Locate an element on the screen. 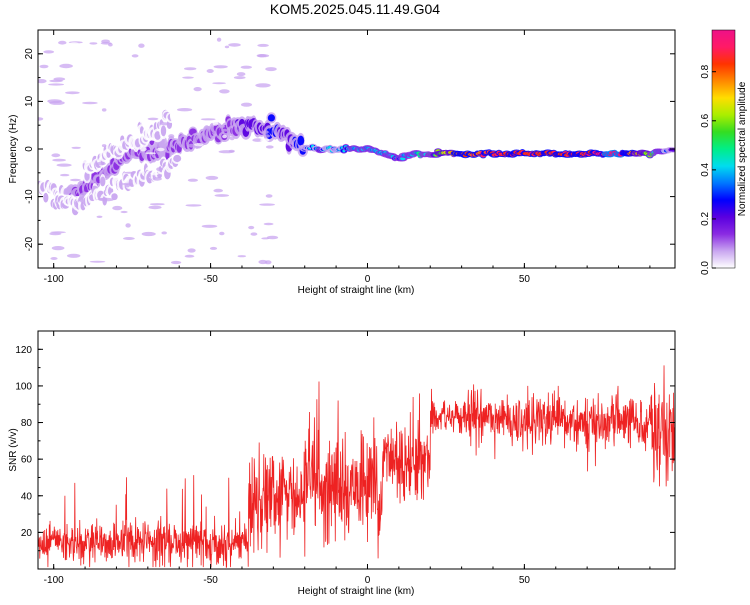 This screenshot has width=750, height=605. y-tick-label: -10 is located at coordinates (29, 196).